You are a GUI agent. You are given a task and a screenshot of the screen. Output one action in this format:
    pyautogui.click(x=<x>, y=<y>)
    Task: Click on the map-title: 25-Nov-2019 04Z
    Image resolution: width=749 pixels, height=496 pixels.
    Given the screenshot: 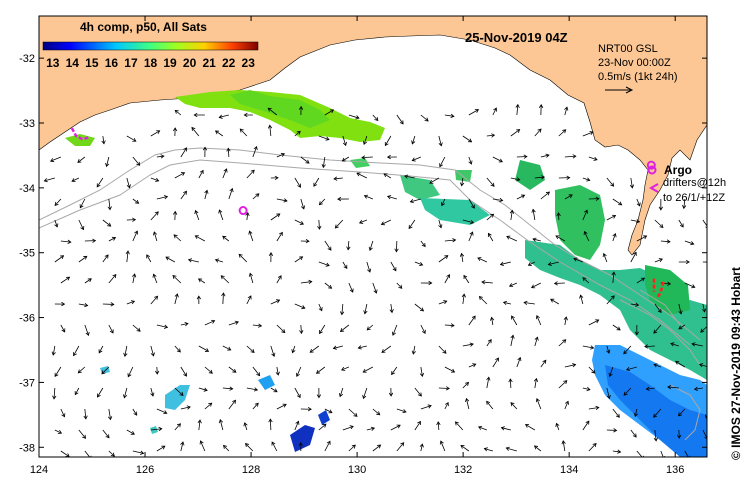 What is the action you would take?
    pyautogui.click(x=516, y=37)
    